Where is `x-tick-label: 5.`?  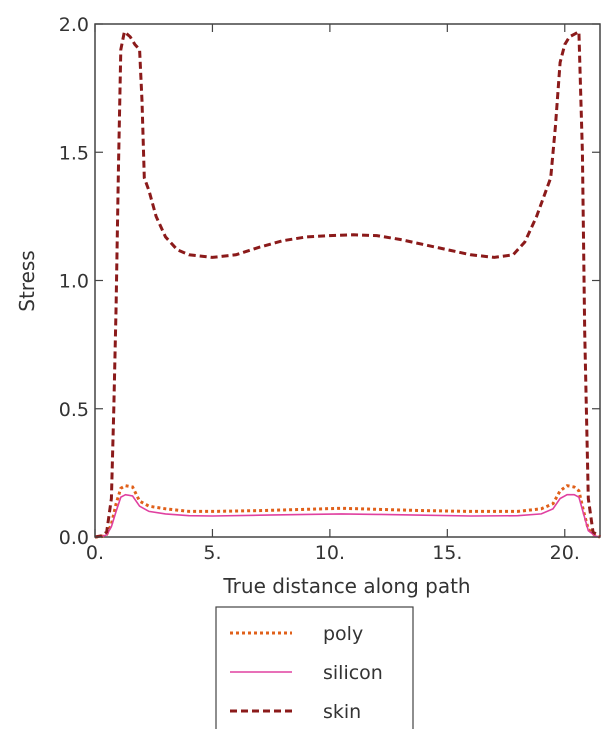 x-tick-label: 5. is located at coordinates (212, 553).